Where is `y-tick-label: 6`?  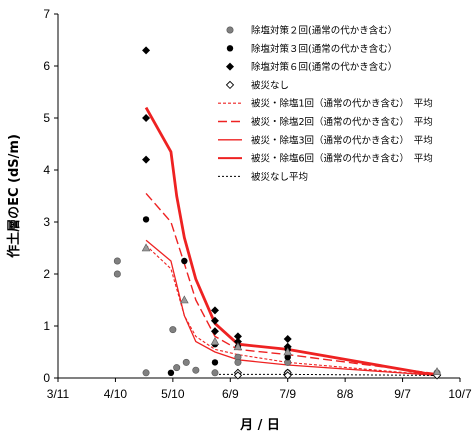
y-tick-label: 6 is located at coordinates (46, 66).